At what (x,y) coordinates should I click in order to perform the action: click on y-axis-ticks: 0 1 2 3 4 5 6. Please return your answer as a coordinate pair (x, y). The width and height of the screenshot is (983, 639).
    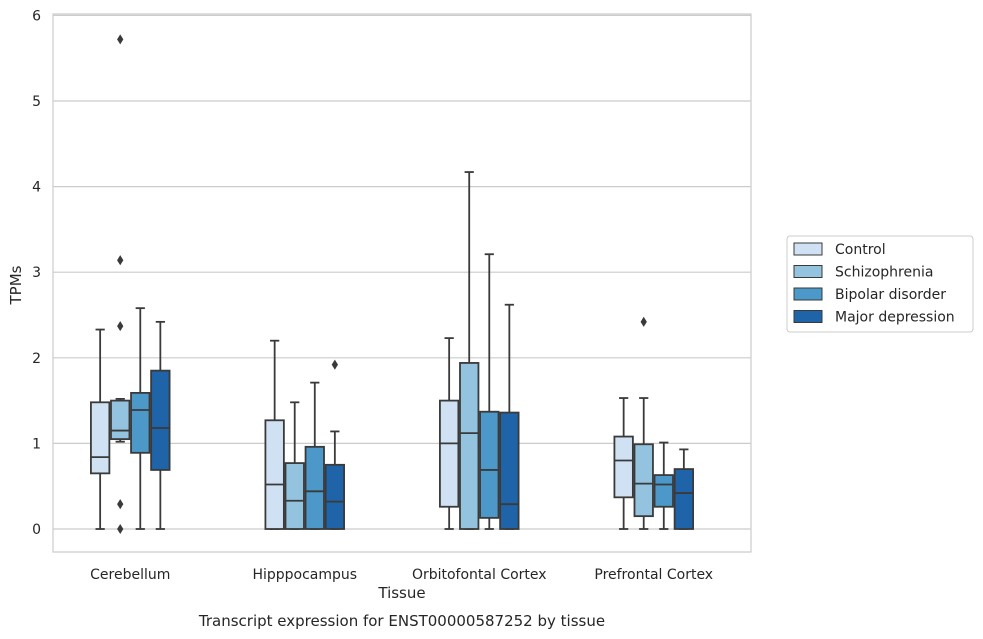
    Looking at the image, I should click on (36, 273).